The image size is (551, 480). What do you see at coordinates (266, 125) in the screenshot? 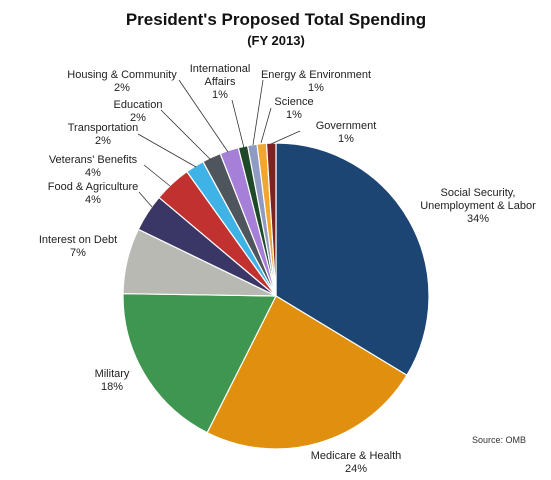
I see `leader-science` at bounding box center [266, 125].